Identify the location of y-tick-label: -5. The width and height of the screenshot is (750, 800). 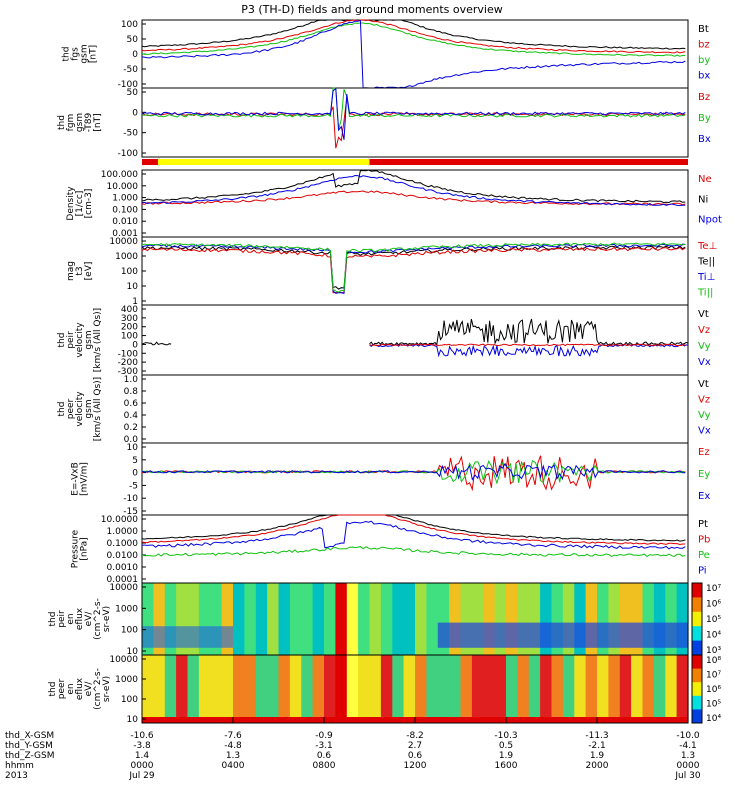
(133, 486).